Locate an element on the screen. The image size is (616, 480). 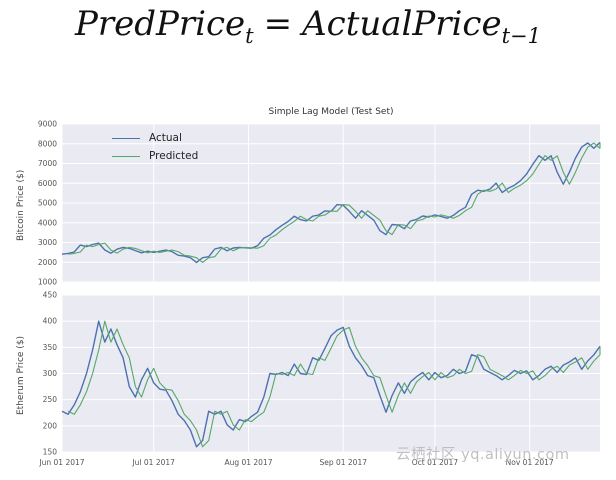
y-tick-label: 4000 is located at coordinates (47, 222).